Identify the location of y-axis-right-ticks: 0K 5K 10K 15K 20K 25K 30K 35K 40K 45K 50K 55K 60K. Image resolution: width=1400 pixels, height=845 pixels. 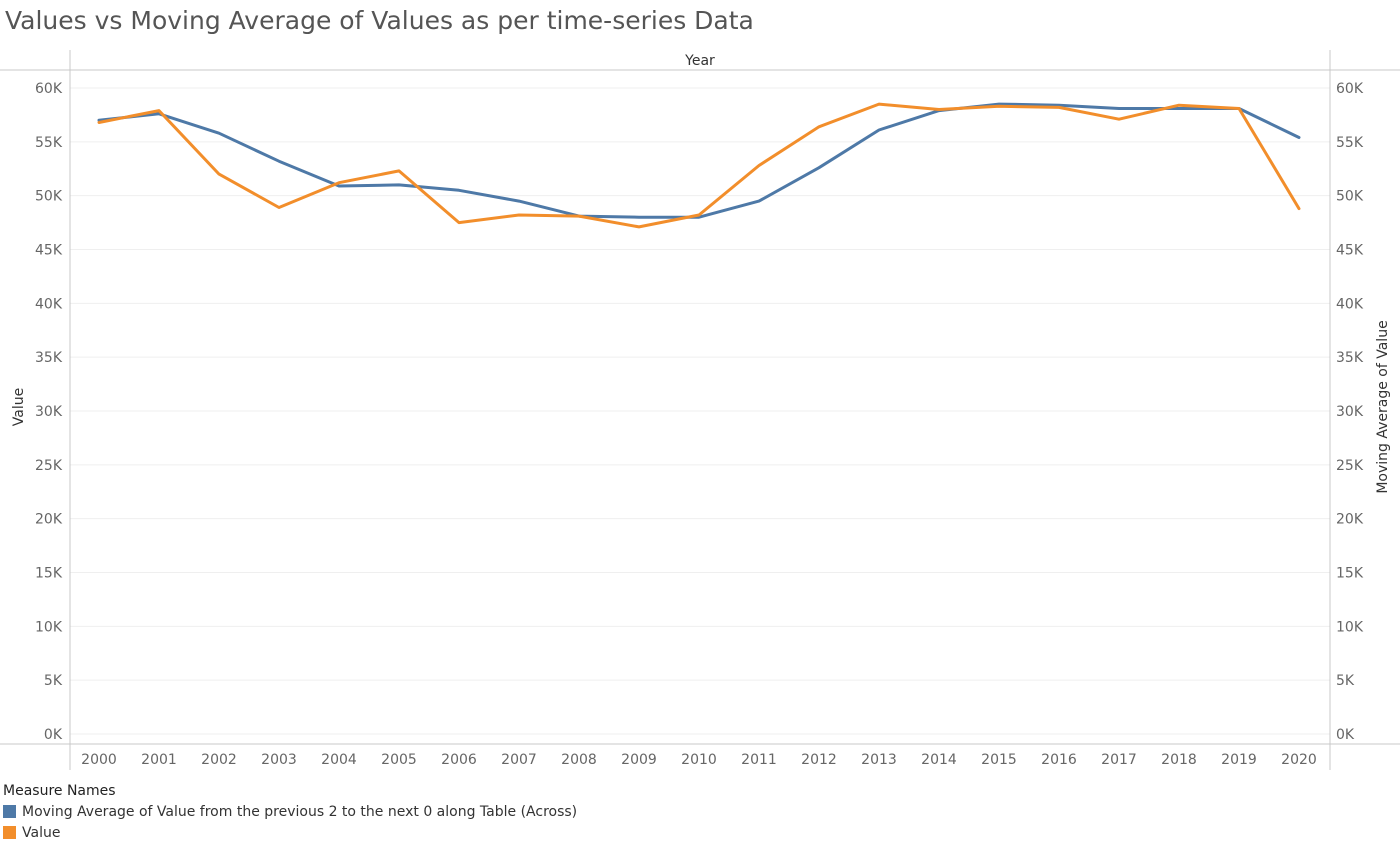
(1350, 412).